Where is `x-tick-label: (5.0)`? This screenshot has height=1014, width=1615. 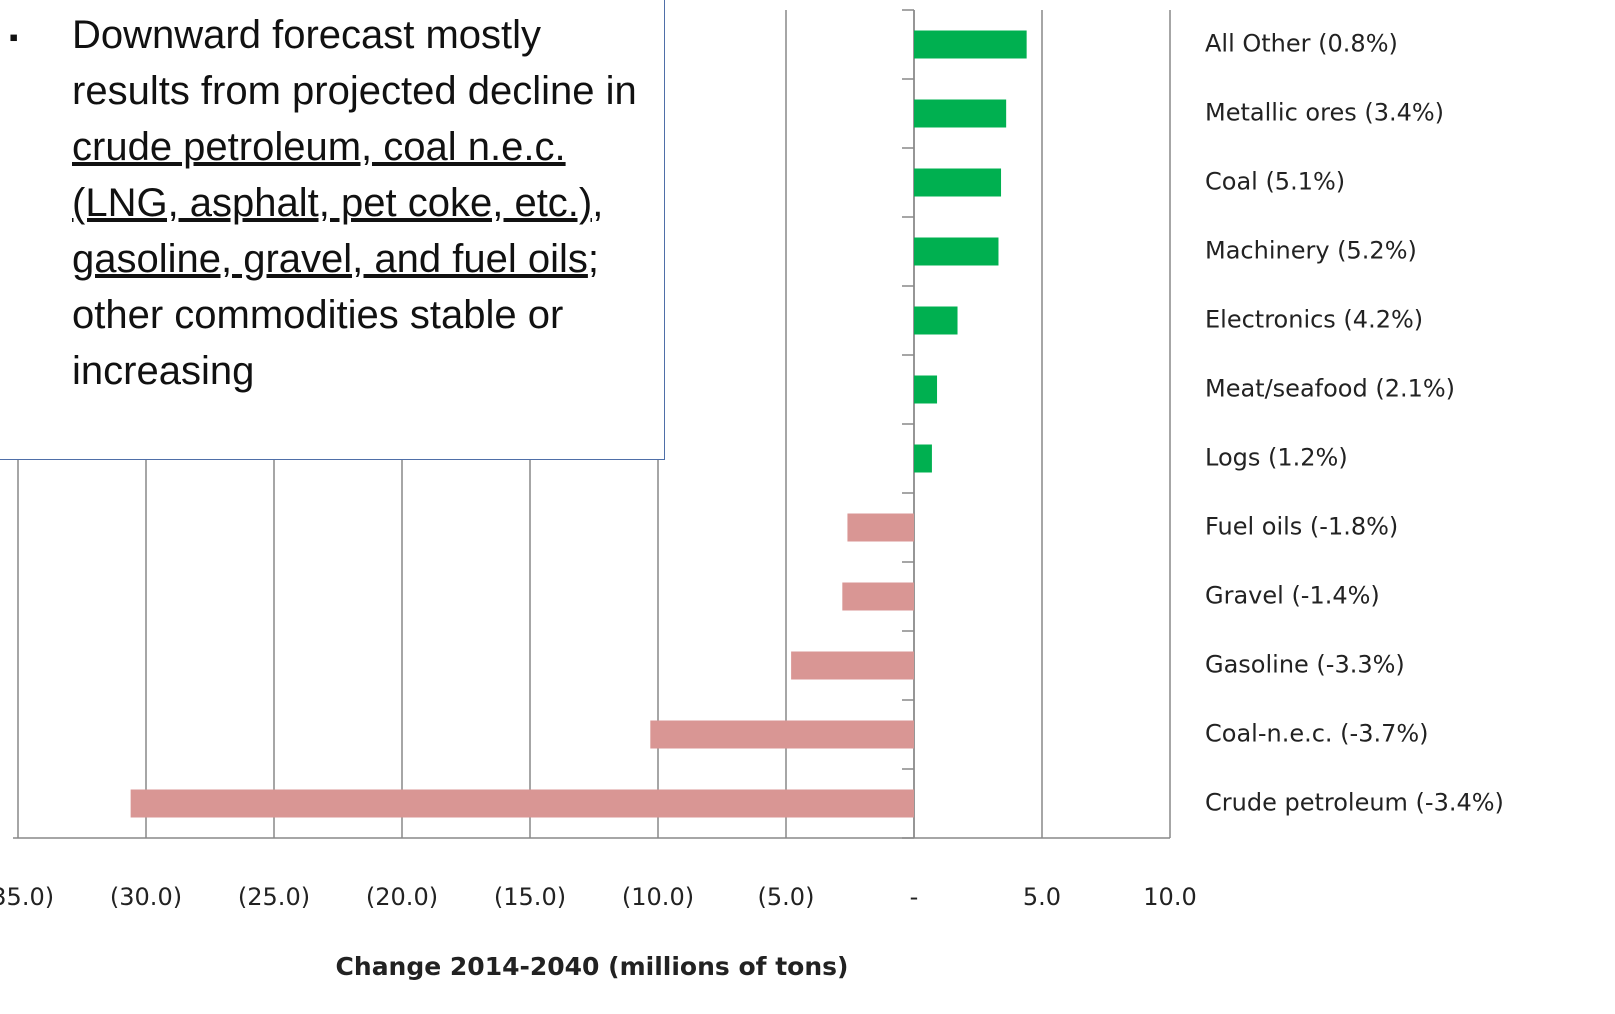
x-tick-label: (5.0) is located at coordinates (786, 897).